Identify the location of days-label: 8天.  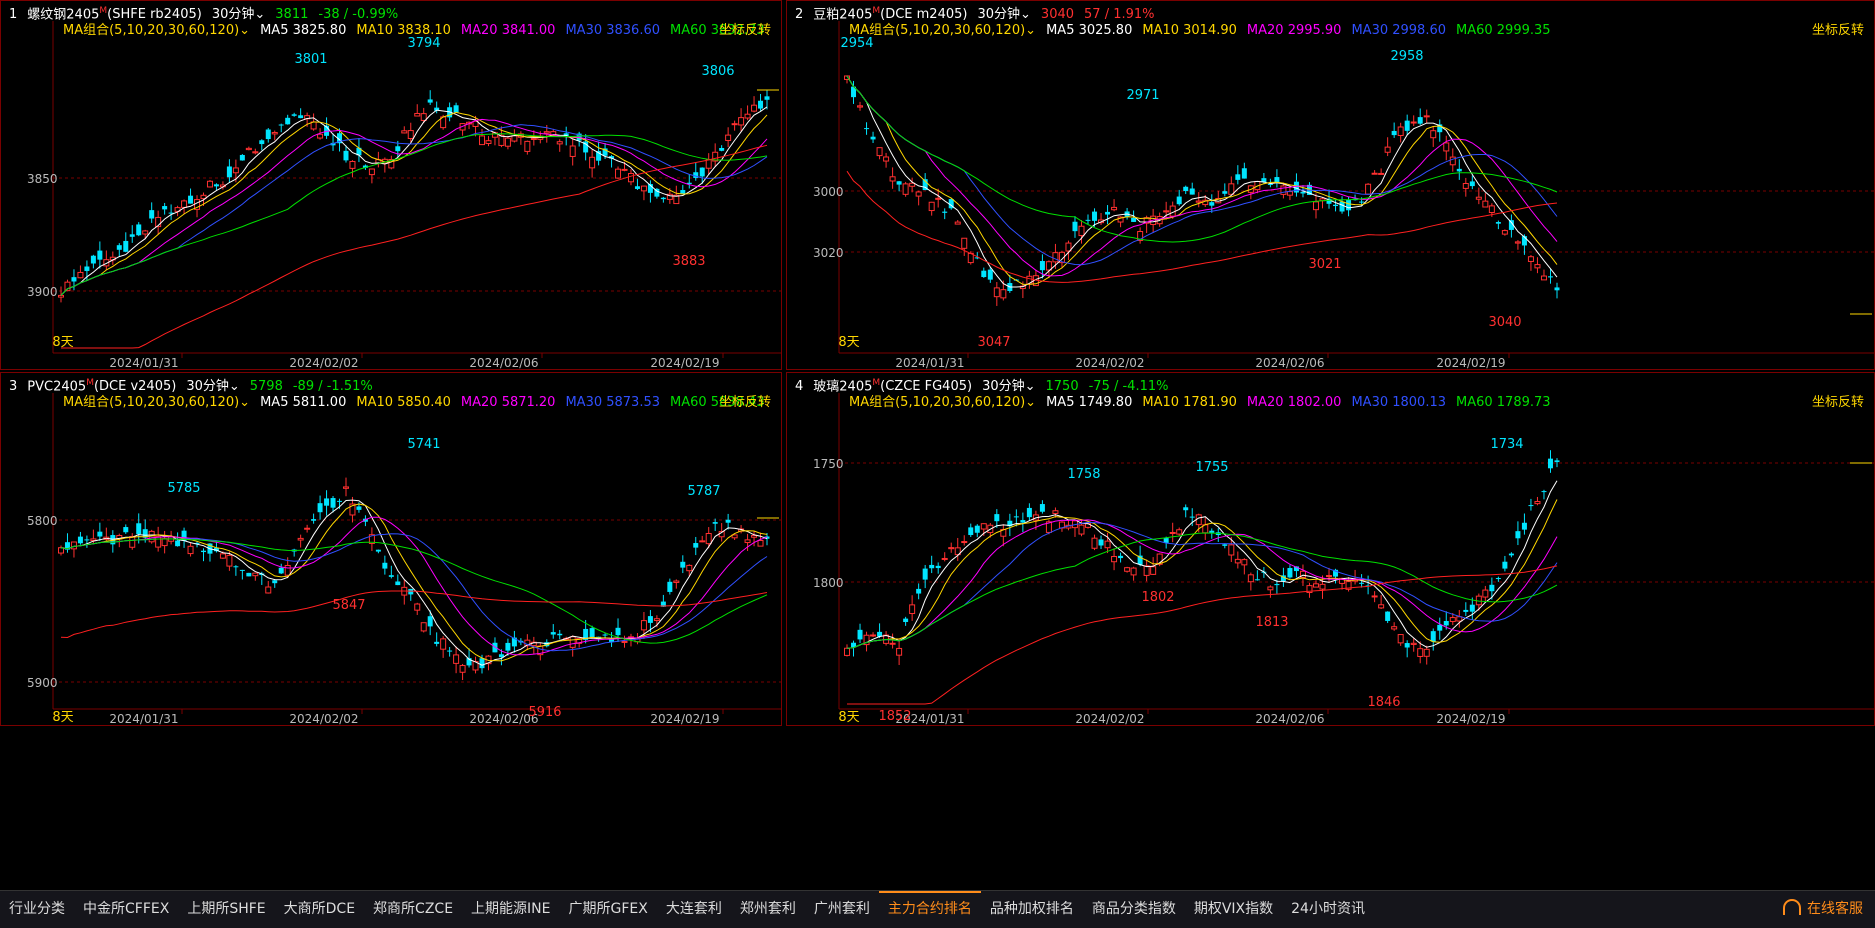
(848, 342).